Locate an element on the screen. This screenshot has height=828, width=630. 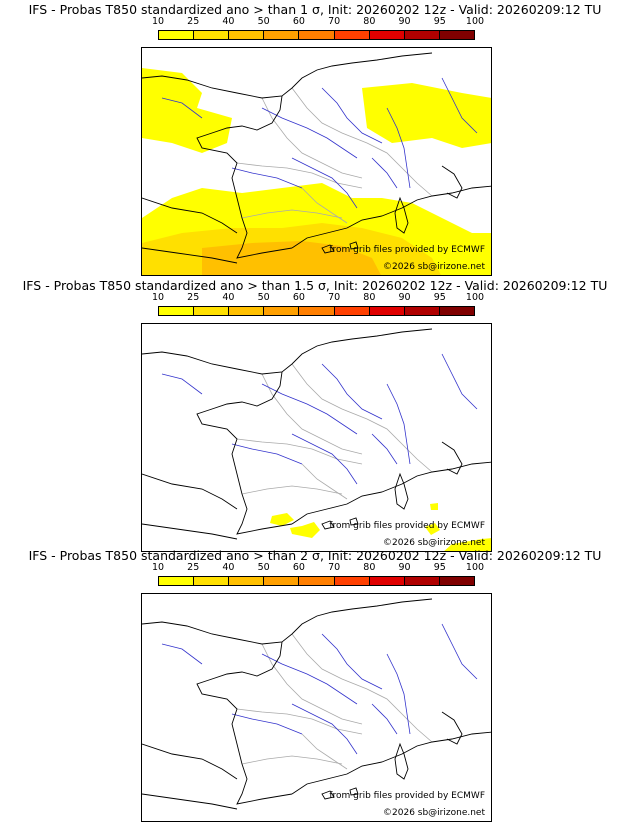
scale-label: 10 is located at coordinates (158, 21).